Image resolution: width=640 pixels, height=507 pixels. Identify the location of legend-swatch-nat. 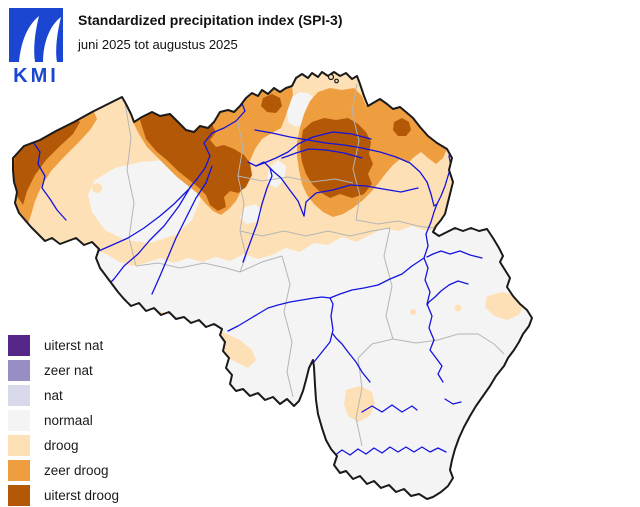
(19, 395).